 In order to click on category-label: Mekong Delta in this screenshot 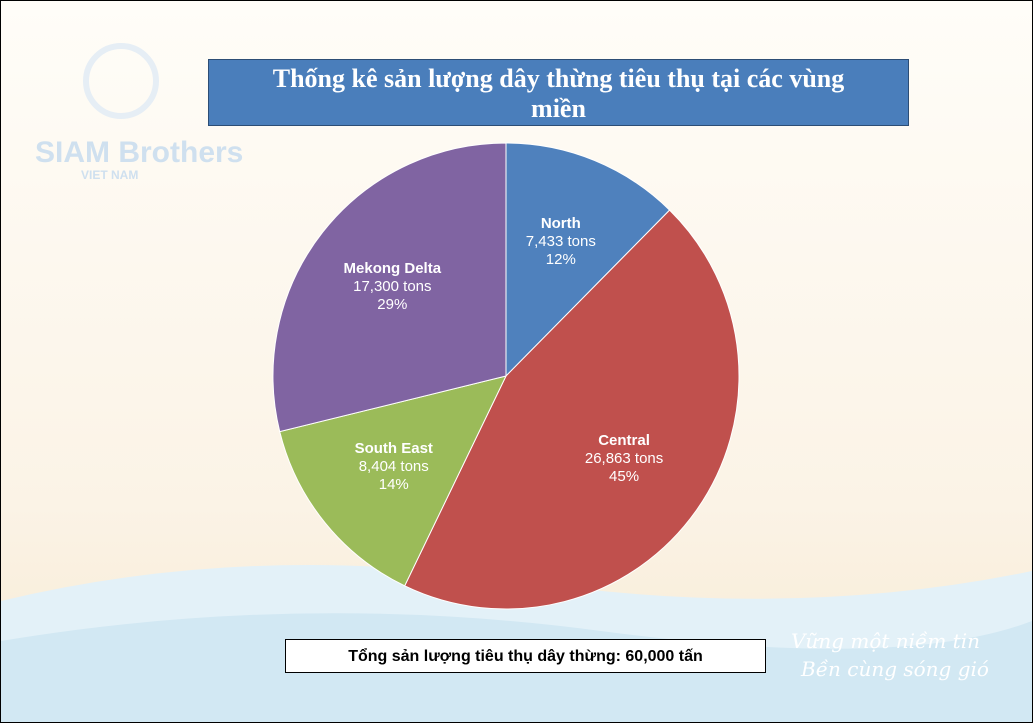, I will do `click(392, 268)`.